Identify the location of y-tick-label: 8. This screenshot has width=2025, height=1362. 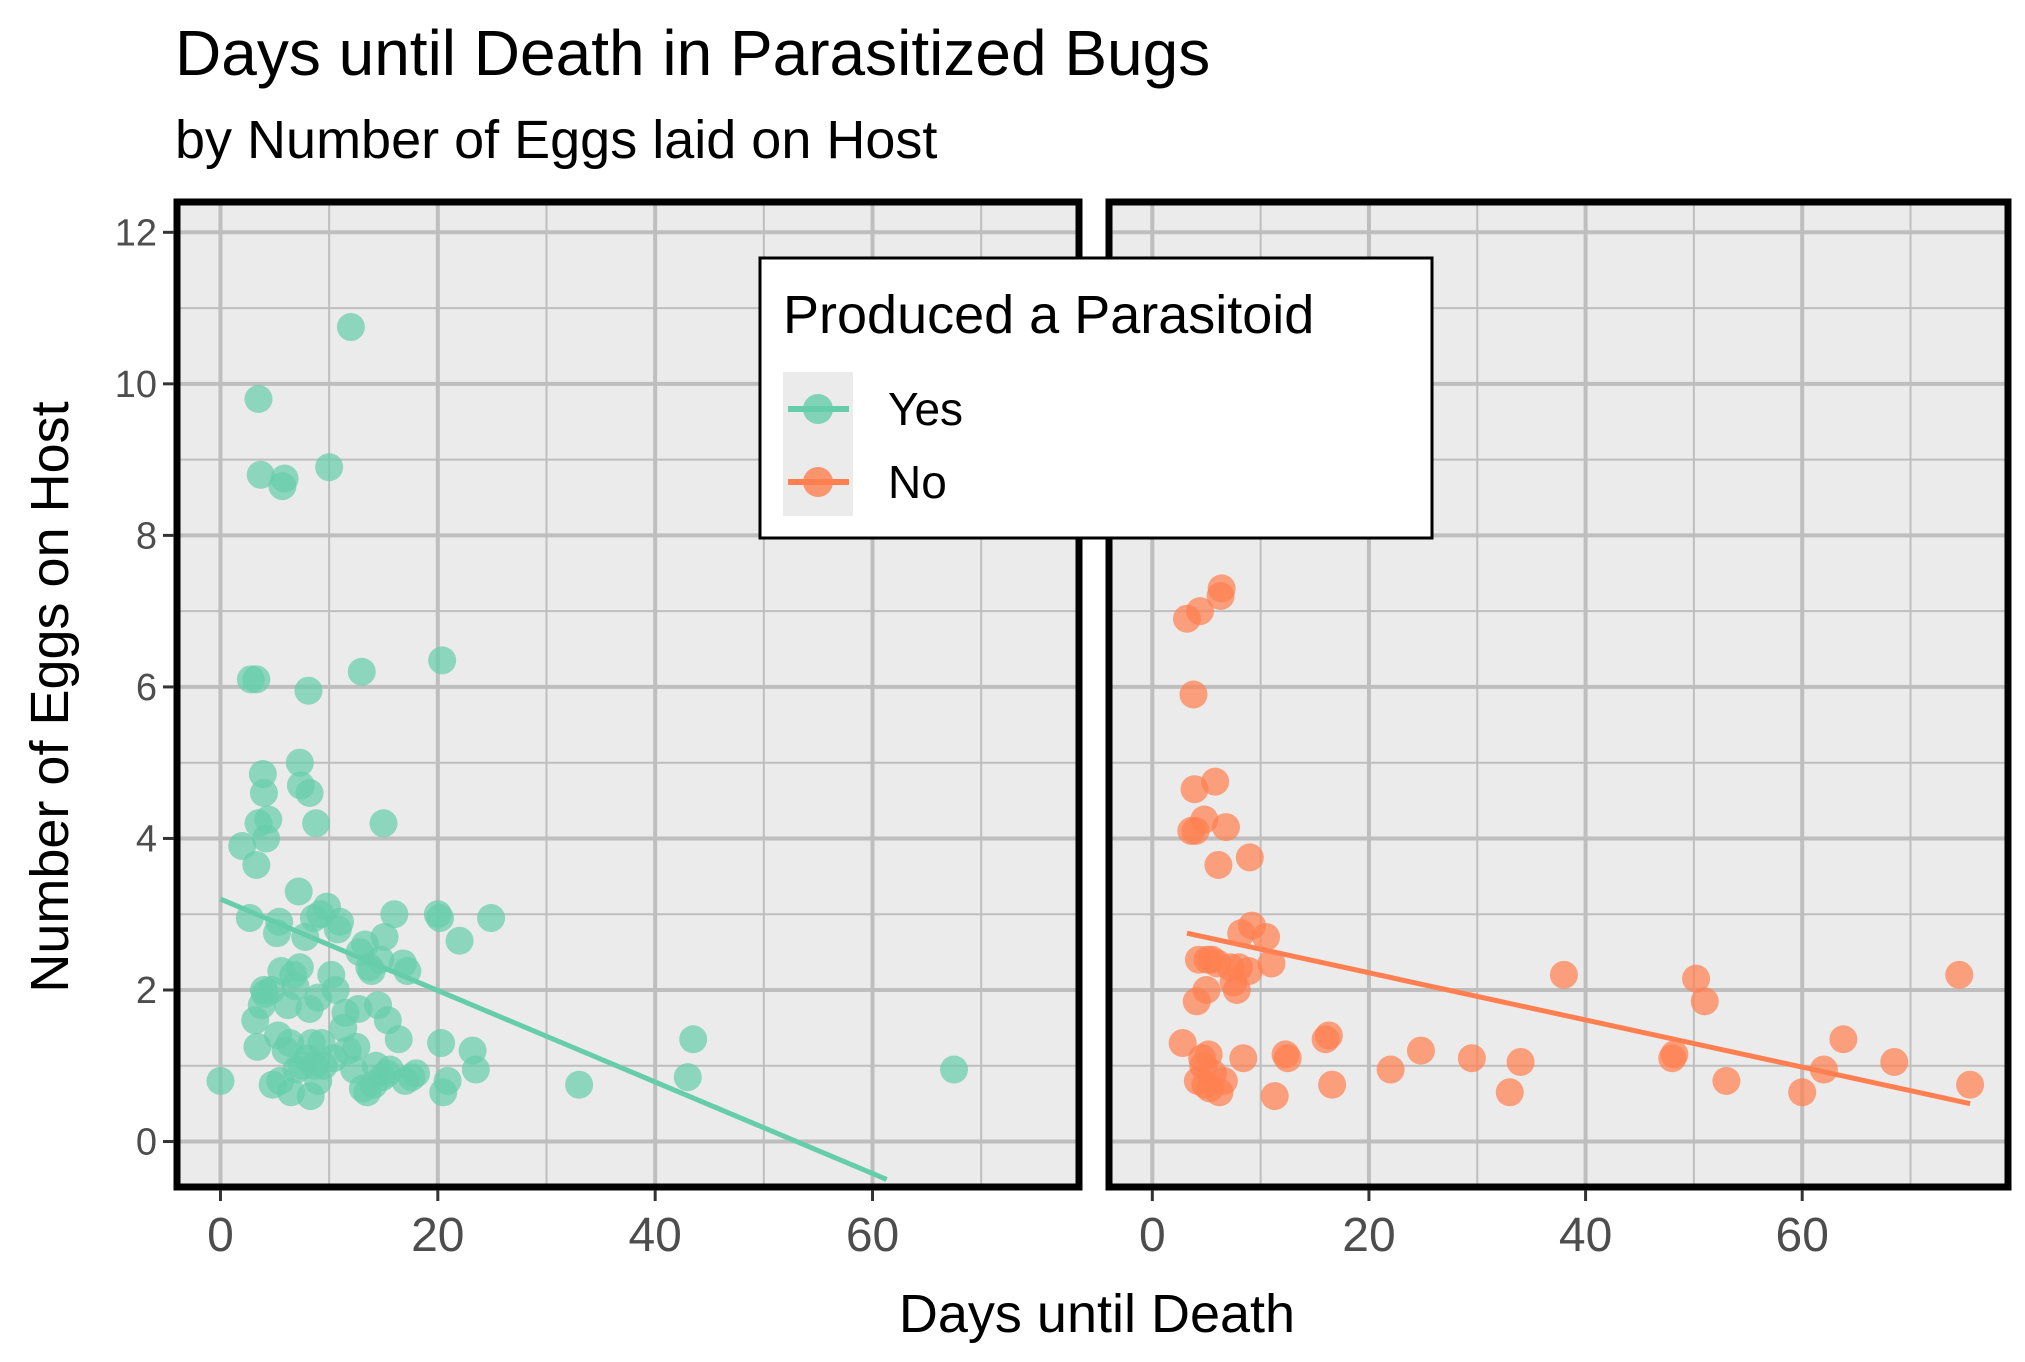
(146, 536).